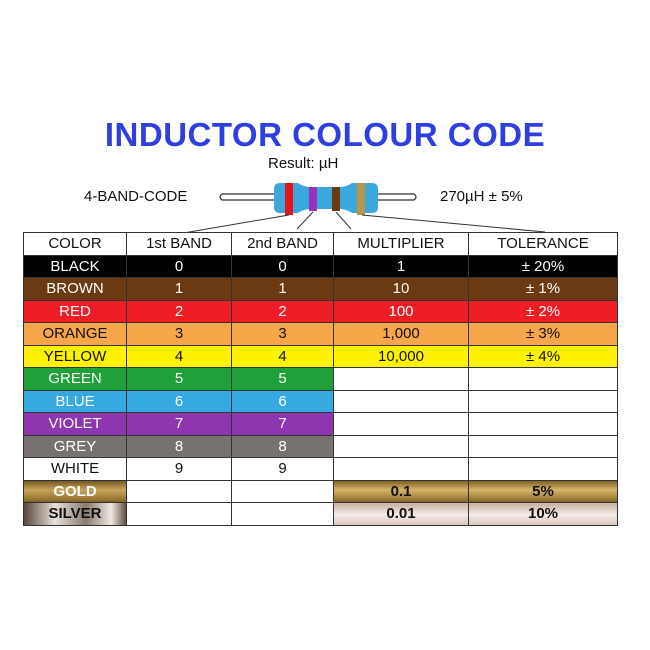 This screenshot has height=650, width=650. I want to click on cell-colour-name: SILVER, so click(75, 514).